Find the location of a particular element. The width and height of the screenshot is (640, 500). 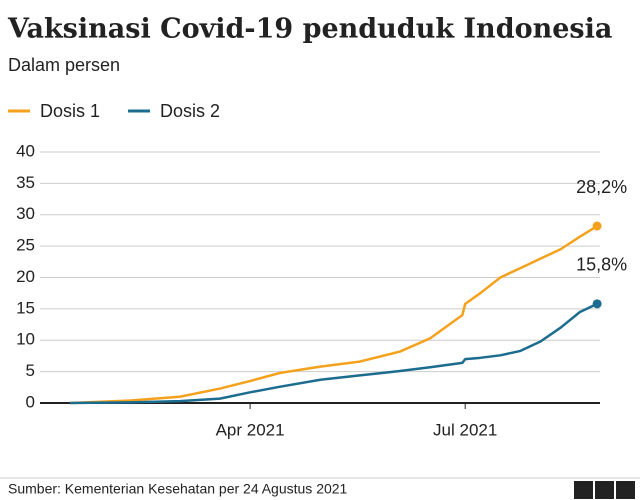

x-tick-label: Apr 2021 is located at coordinates (250, 429).